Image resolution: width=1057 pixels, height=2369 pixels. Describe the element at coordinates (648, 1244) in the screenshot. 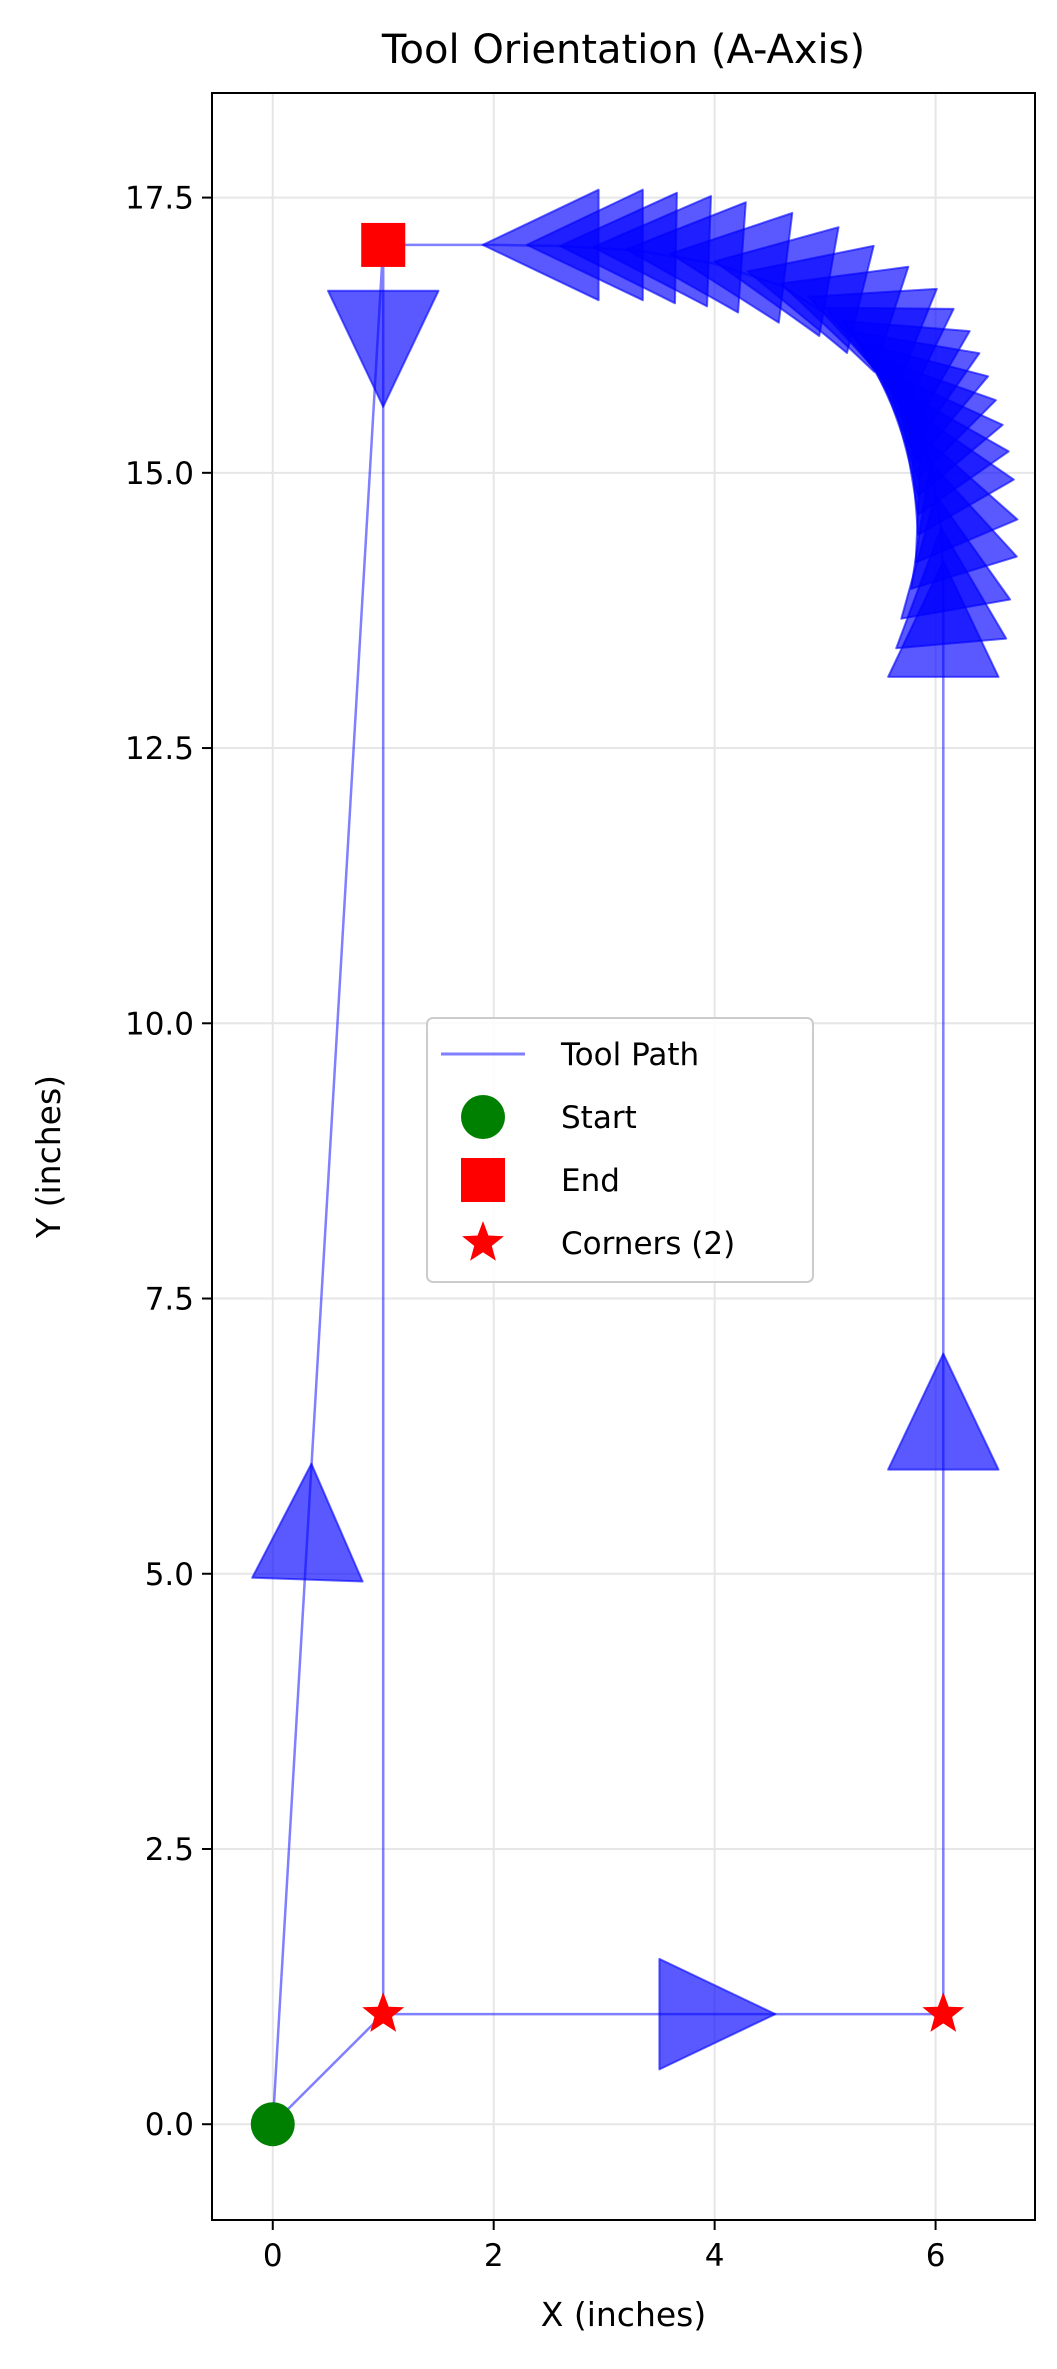

I see `legend-label: Corners (2)` at that location.